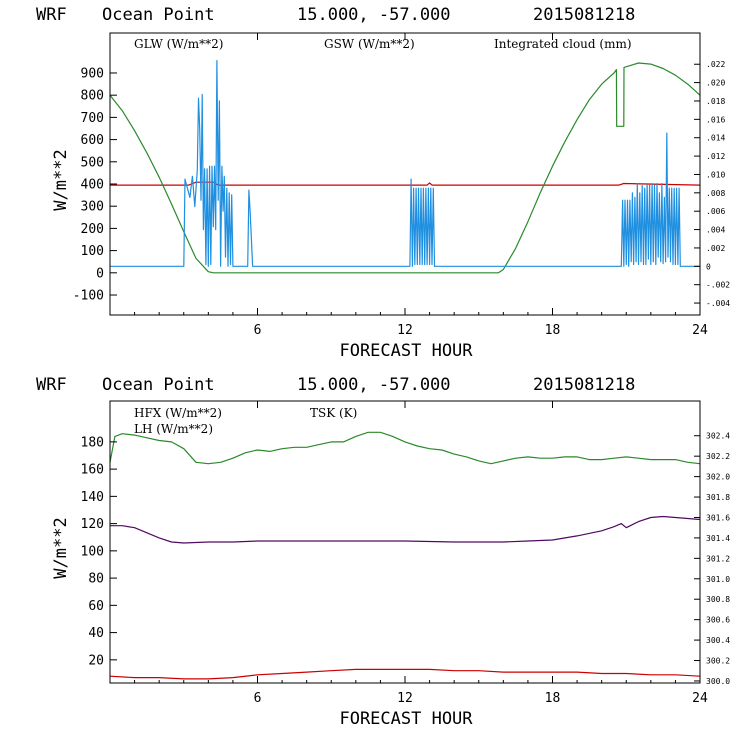 The height and width of the screenshot is (740, 740). I want to click on top-xlabel: FORECAST HOUR, so click(406, 351).